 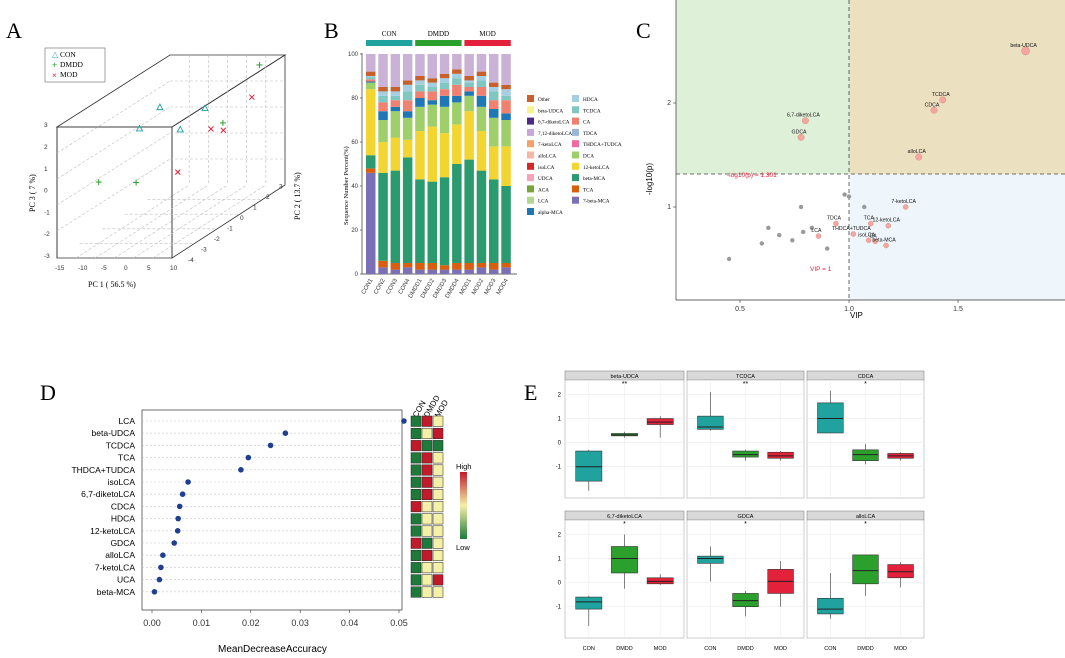 I want to click on mda-row-label: TCDCA, so click(x=121, y=445).